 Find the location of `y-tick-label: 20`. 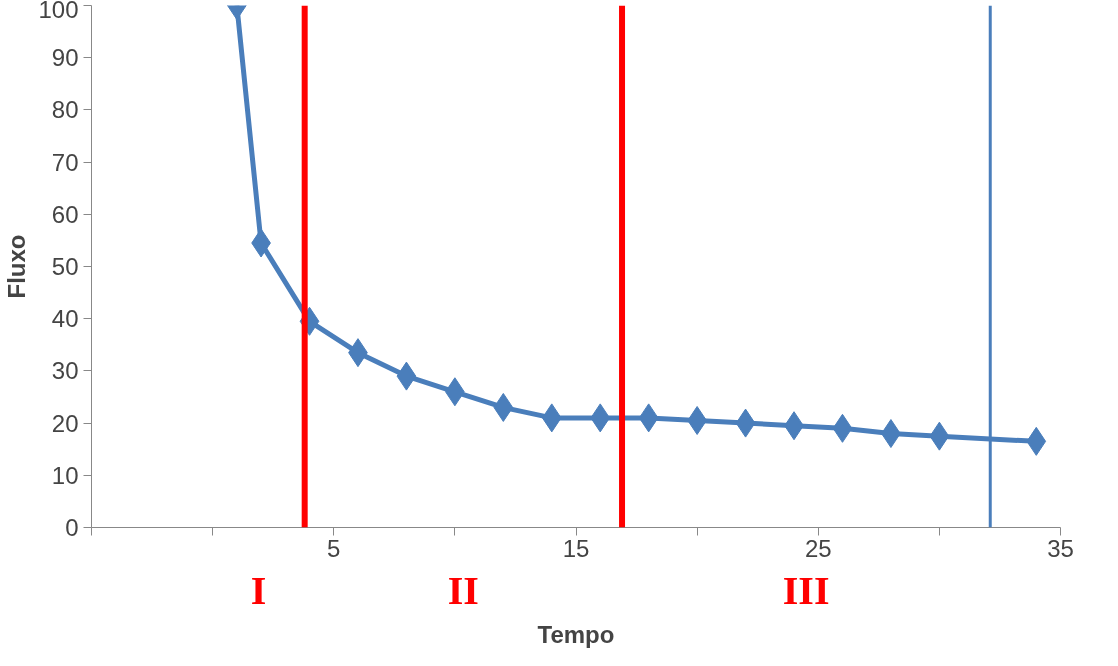

y-tick-label: 20 is located at coordinates (65, 423).